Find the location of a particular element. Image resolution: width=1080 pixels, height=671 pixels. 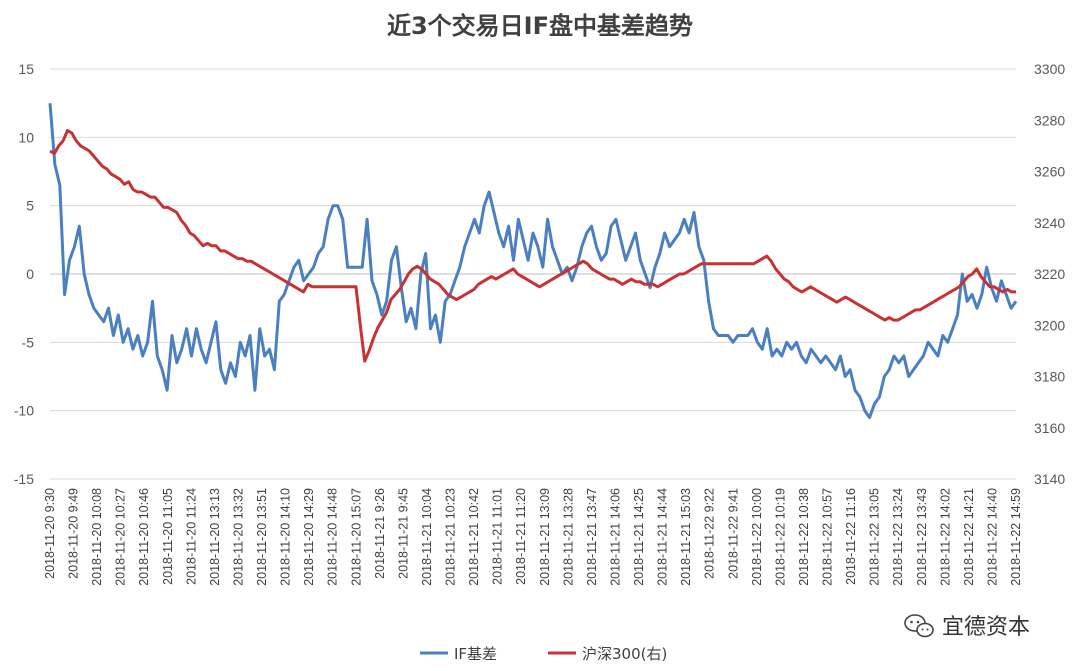

x-tick-label: 2018-11-21 13:47 is located at coordinates (592, 537).